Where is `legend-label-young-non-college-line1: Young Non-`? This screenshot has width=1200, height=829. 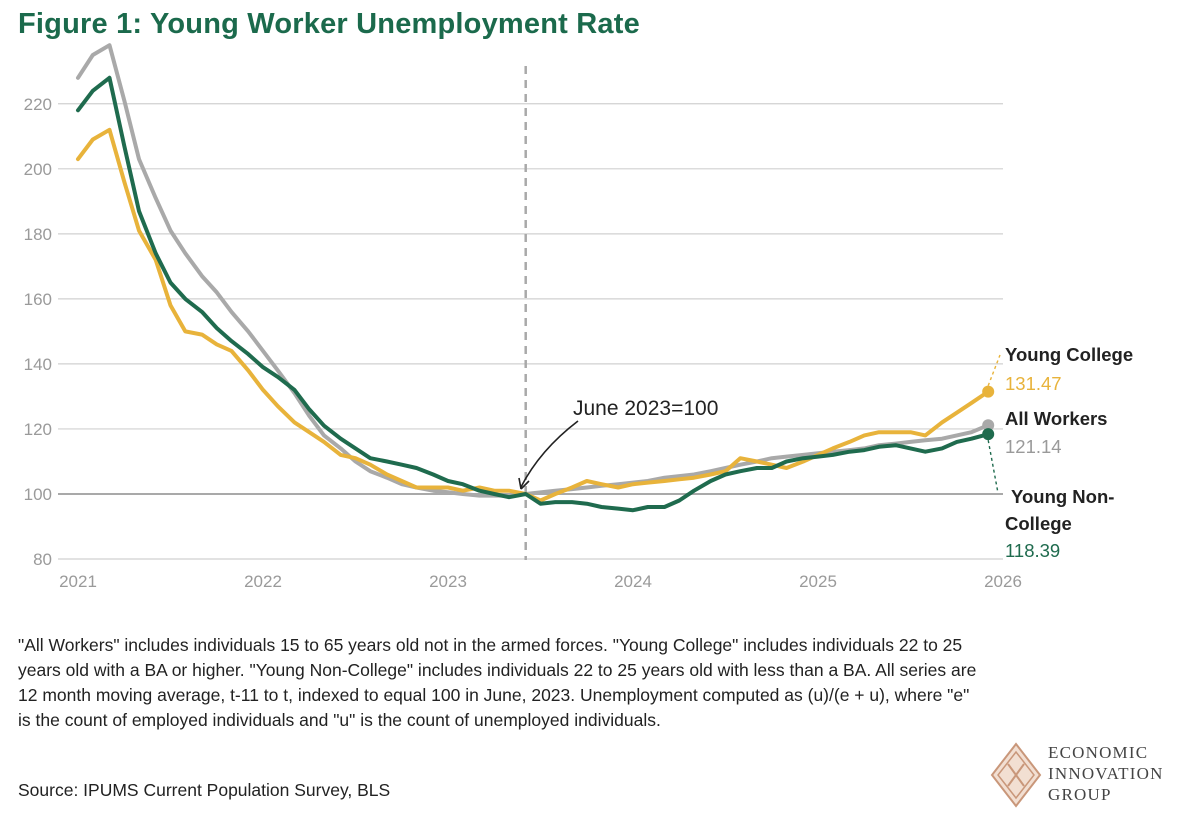
legend-label-young-non-college-line1: Young Non- is located at coordinates (1062, 496).